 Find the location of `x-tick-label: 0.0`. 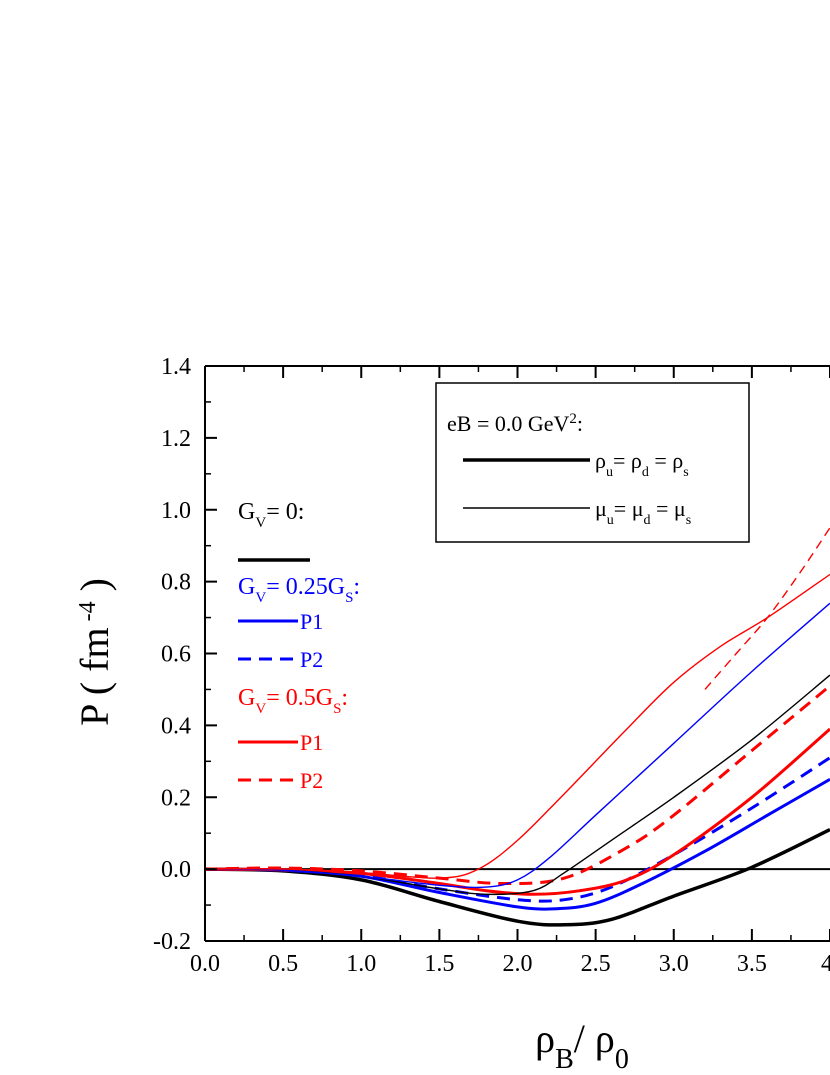

x-tick-label: 0.0 is located at coordinates (205, 964).